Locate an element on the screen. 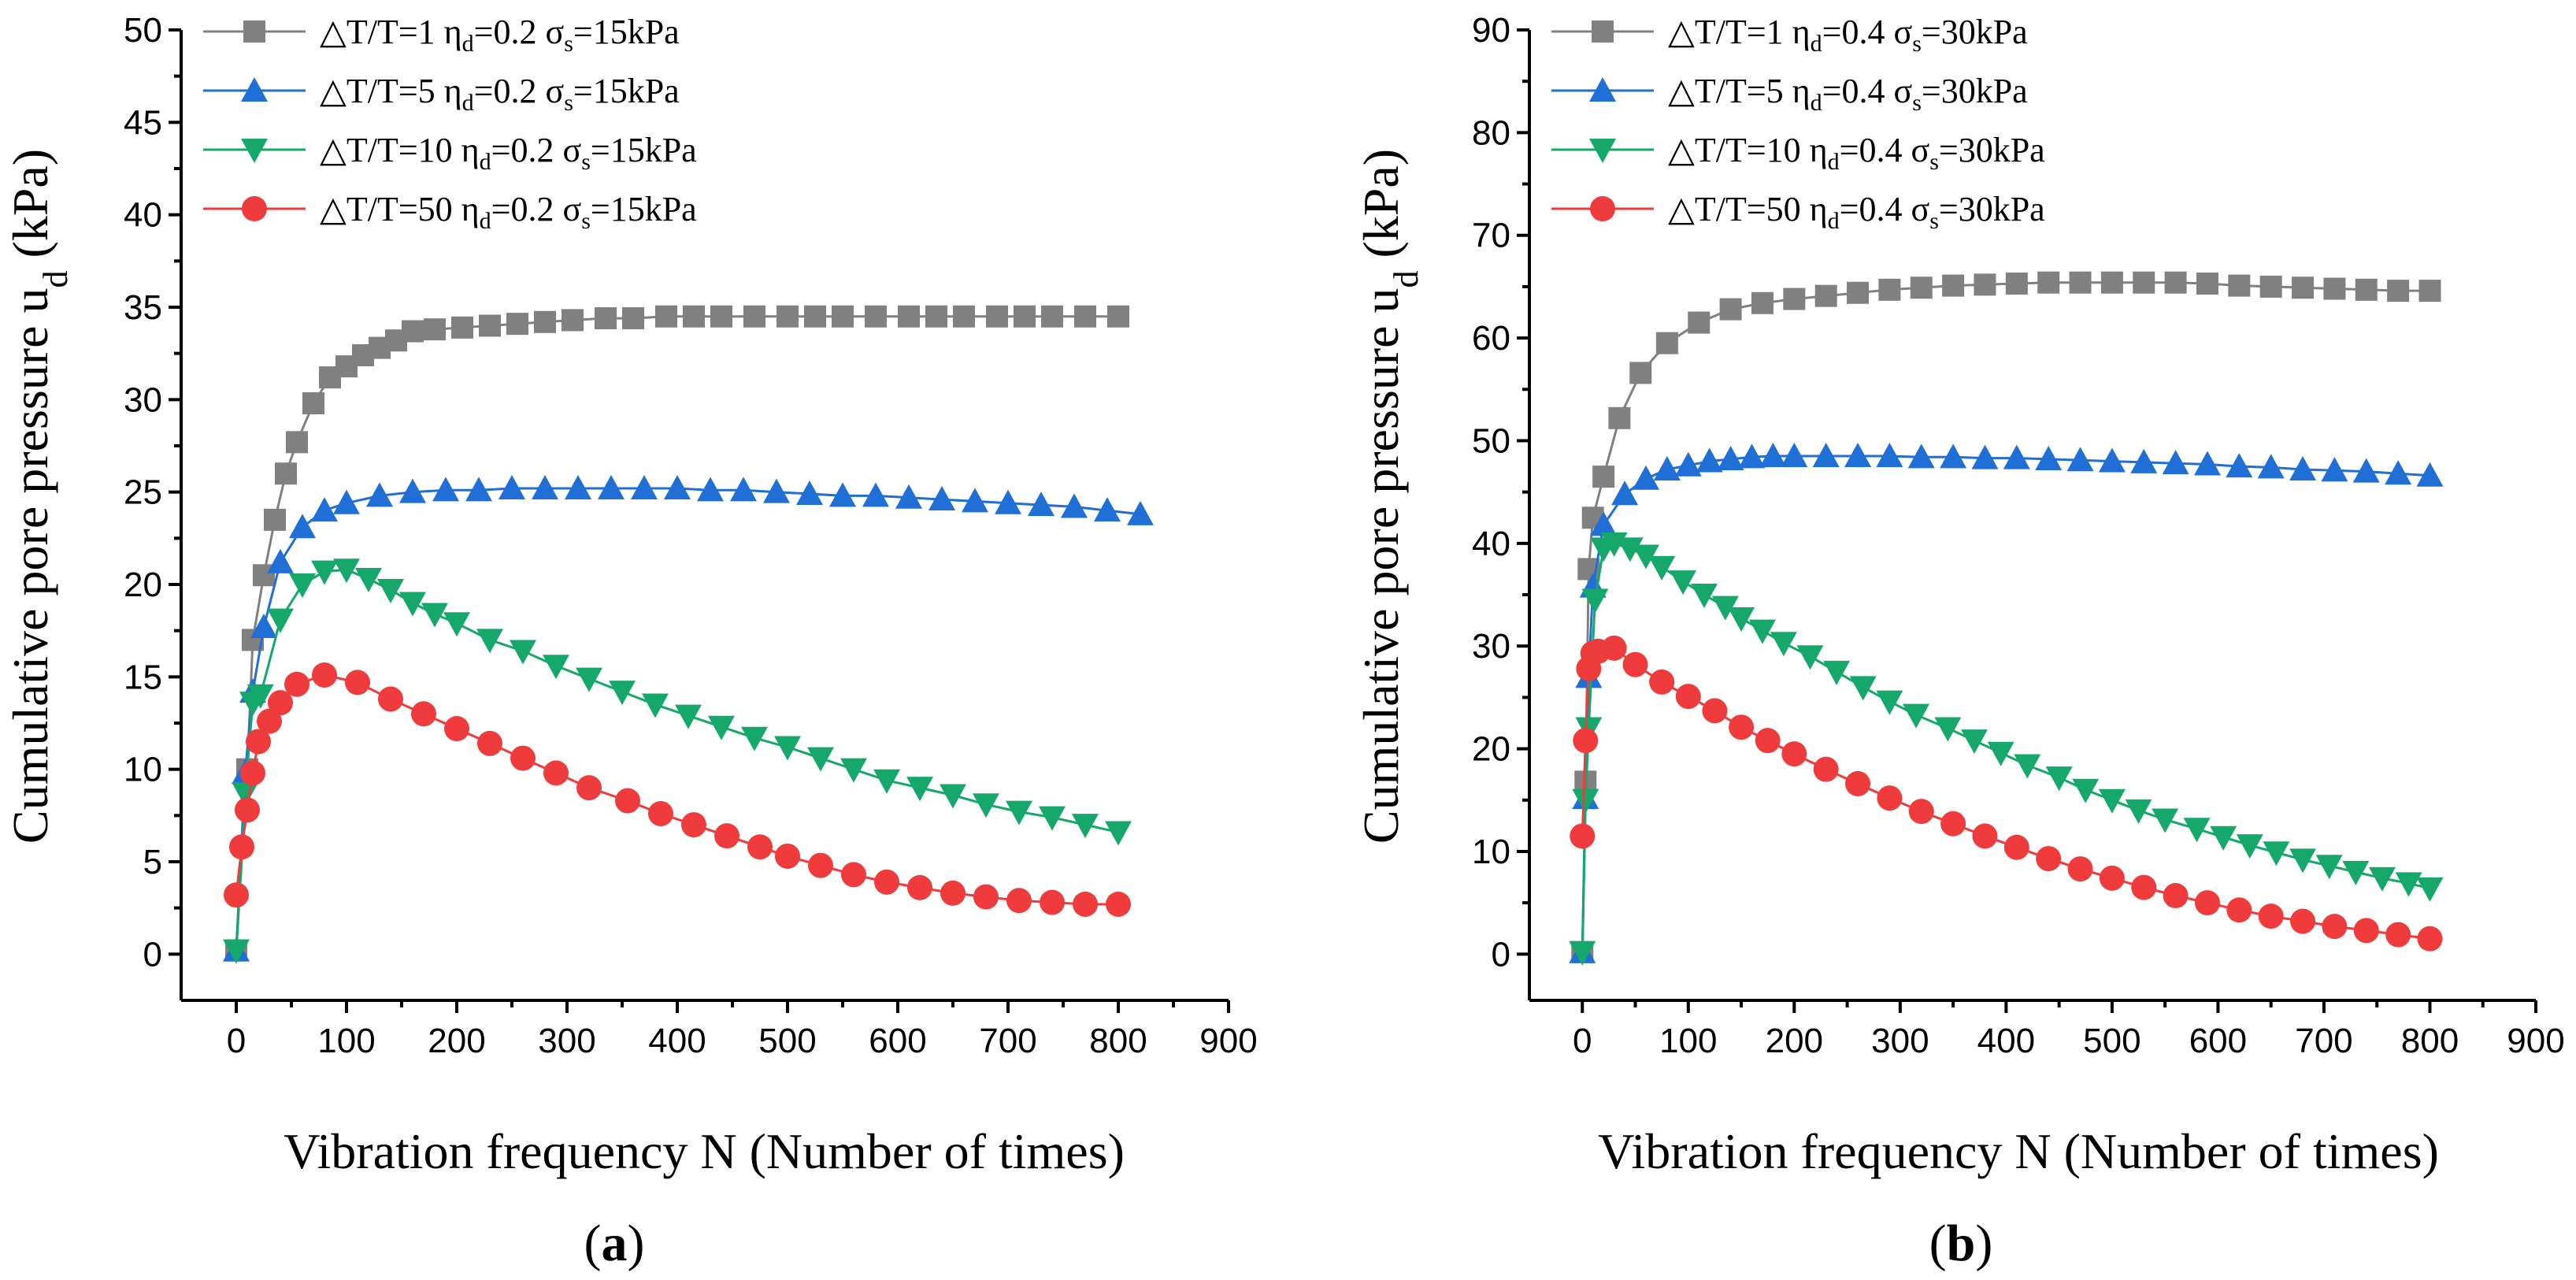 This screenshot has height=1280, width=2576. legend-entry: △T/T=10 ηd=0.4 σs=30kPa is located at coordinates (1798, 153).